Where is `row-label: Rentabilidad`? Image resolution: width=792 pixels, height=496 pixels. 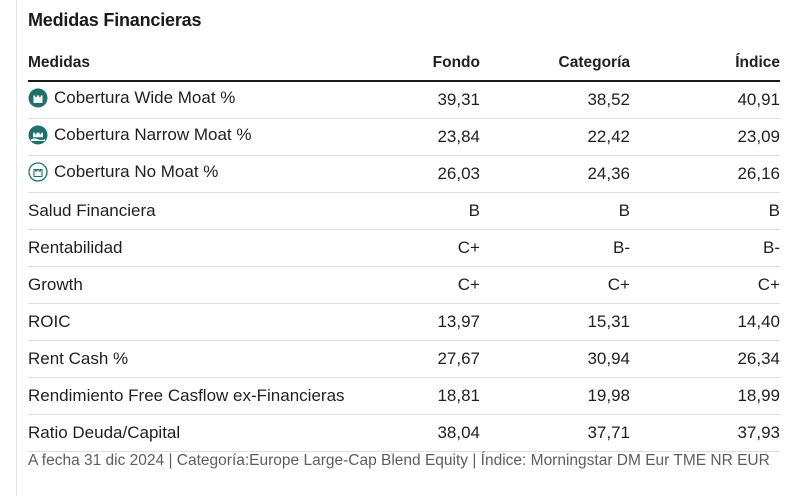
row-label: Rentabilidad is located at coordinates (226, 248).